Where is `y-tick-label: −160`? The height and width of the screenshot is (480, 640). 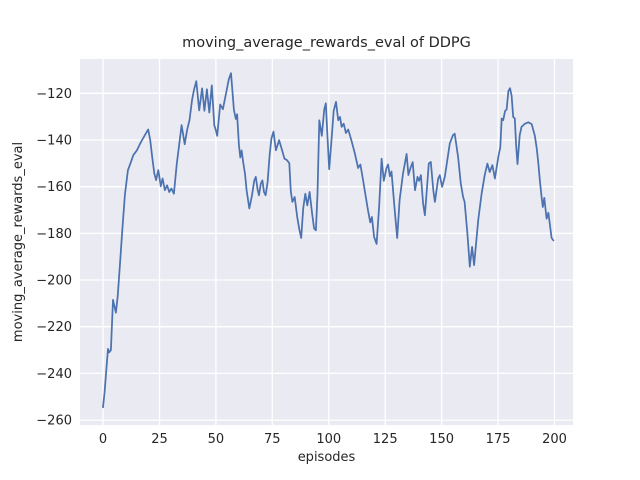
y-tick-label: −160 is located at coordinates (54, 187).